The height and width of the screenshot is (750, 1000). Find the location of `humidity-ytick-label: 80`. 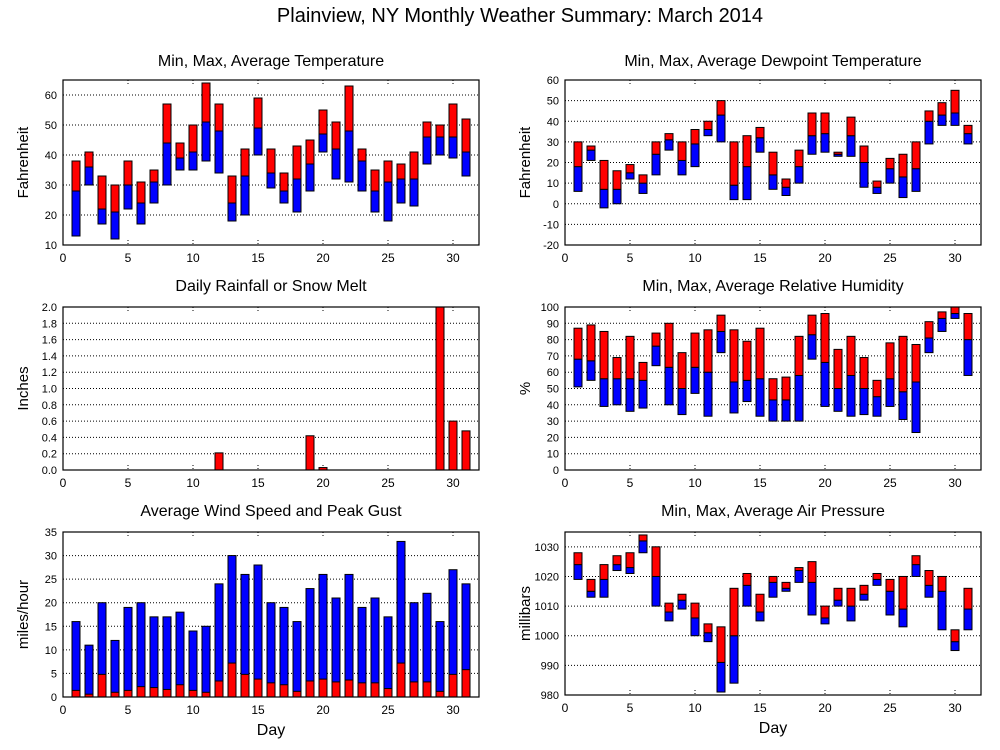

humidity-ytick-label: 80 is located at coordinates (553, 341).